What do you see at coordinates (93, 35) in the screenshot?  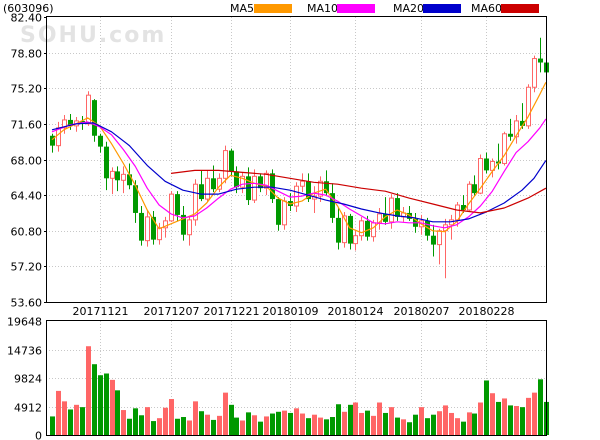 I see `watermark: SOHU.com` at bounding box center [93, 35].